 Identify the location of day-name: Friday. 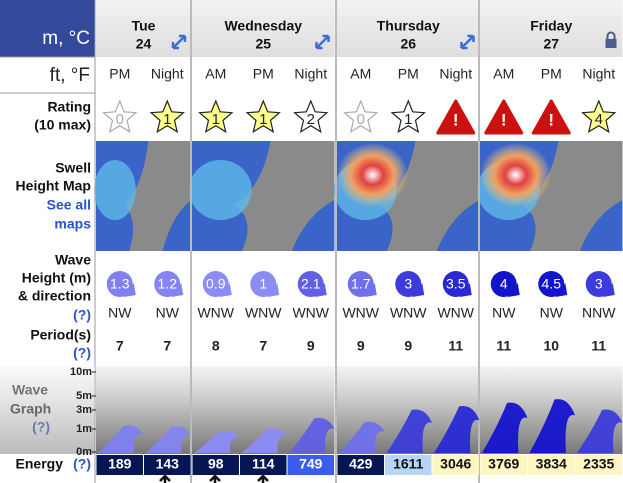
(551, 26).